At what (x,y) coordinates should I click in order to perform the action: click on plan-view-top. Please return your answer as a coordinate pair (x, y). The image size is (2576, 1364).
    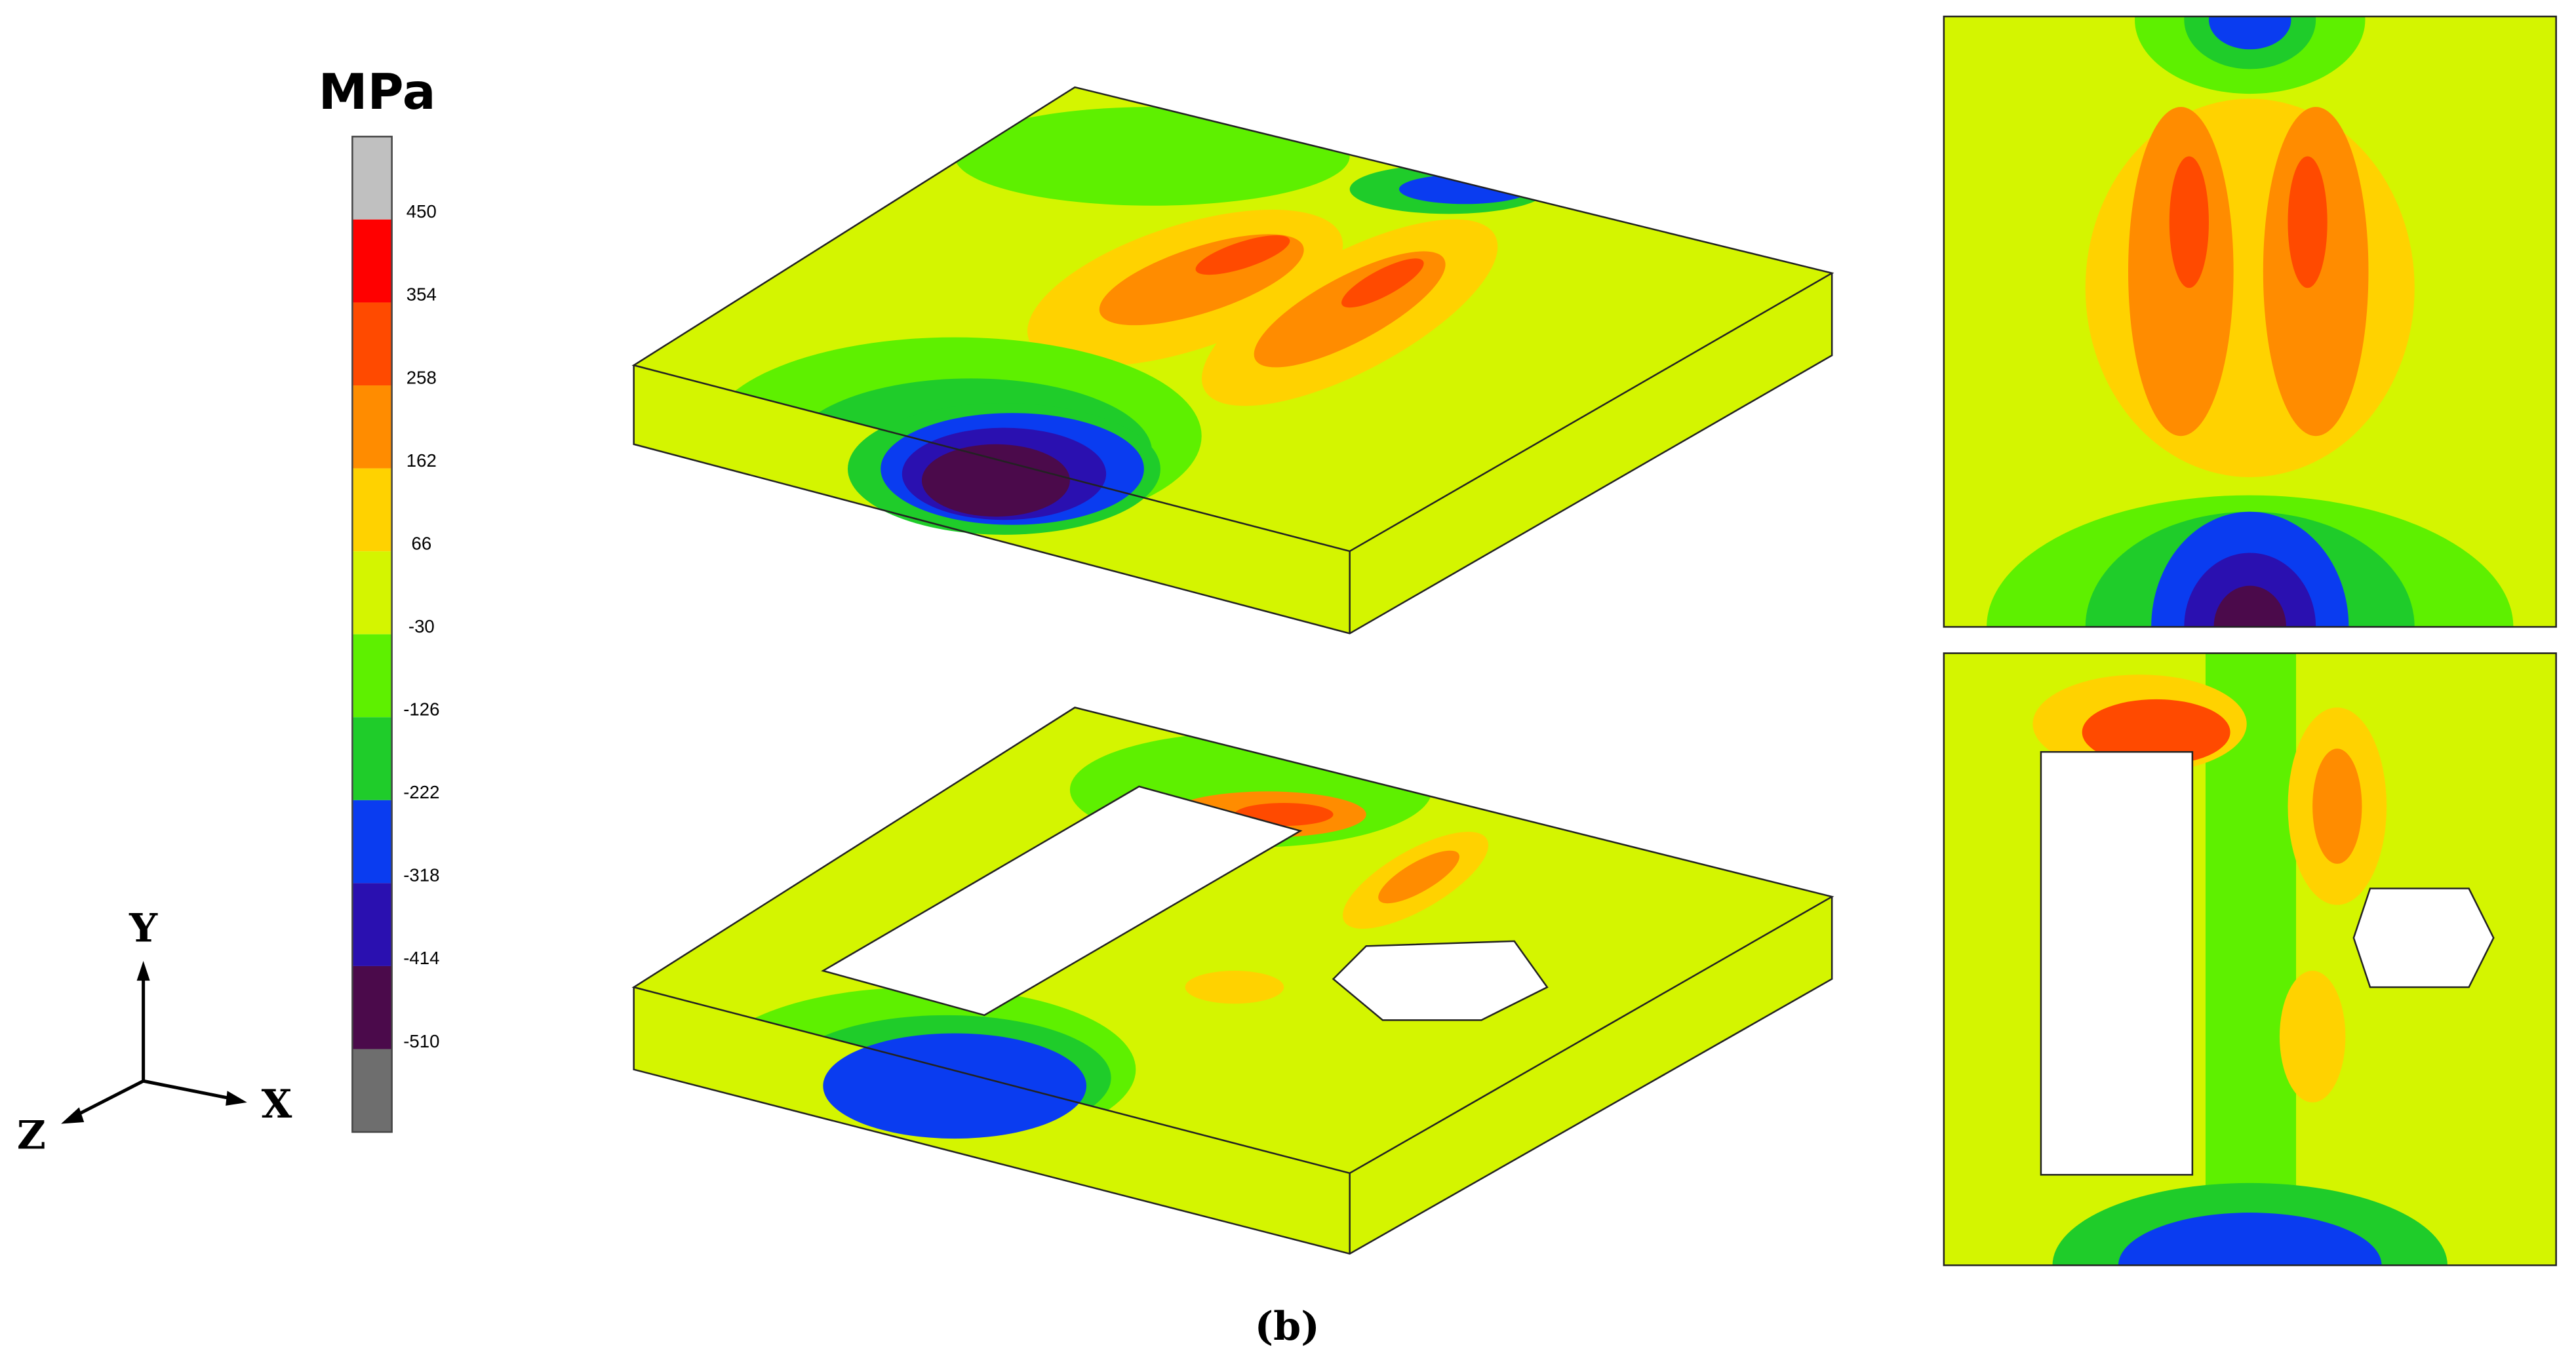
    Looking at the image, I should click on (2250, 321).